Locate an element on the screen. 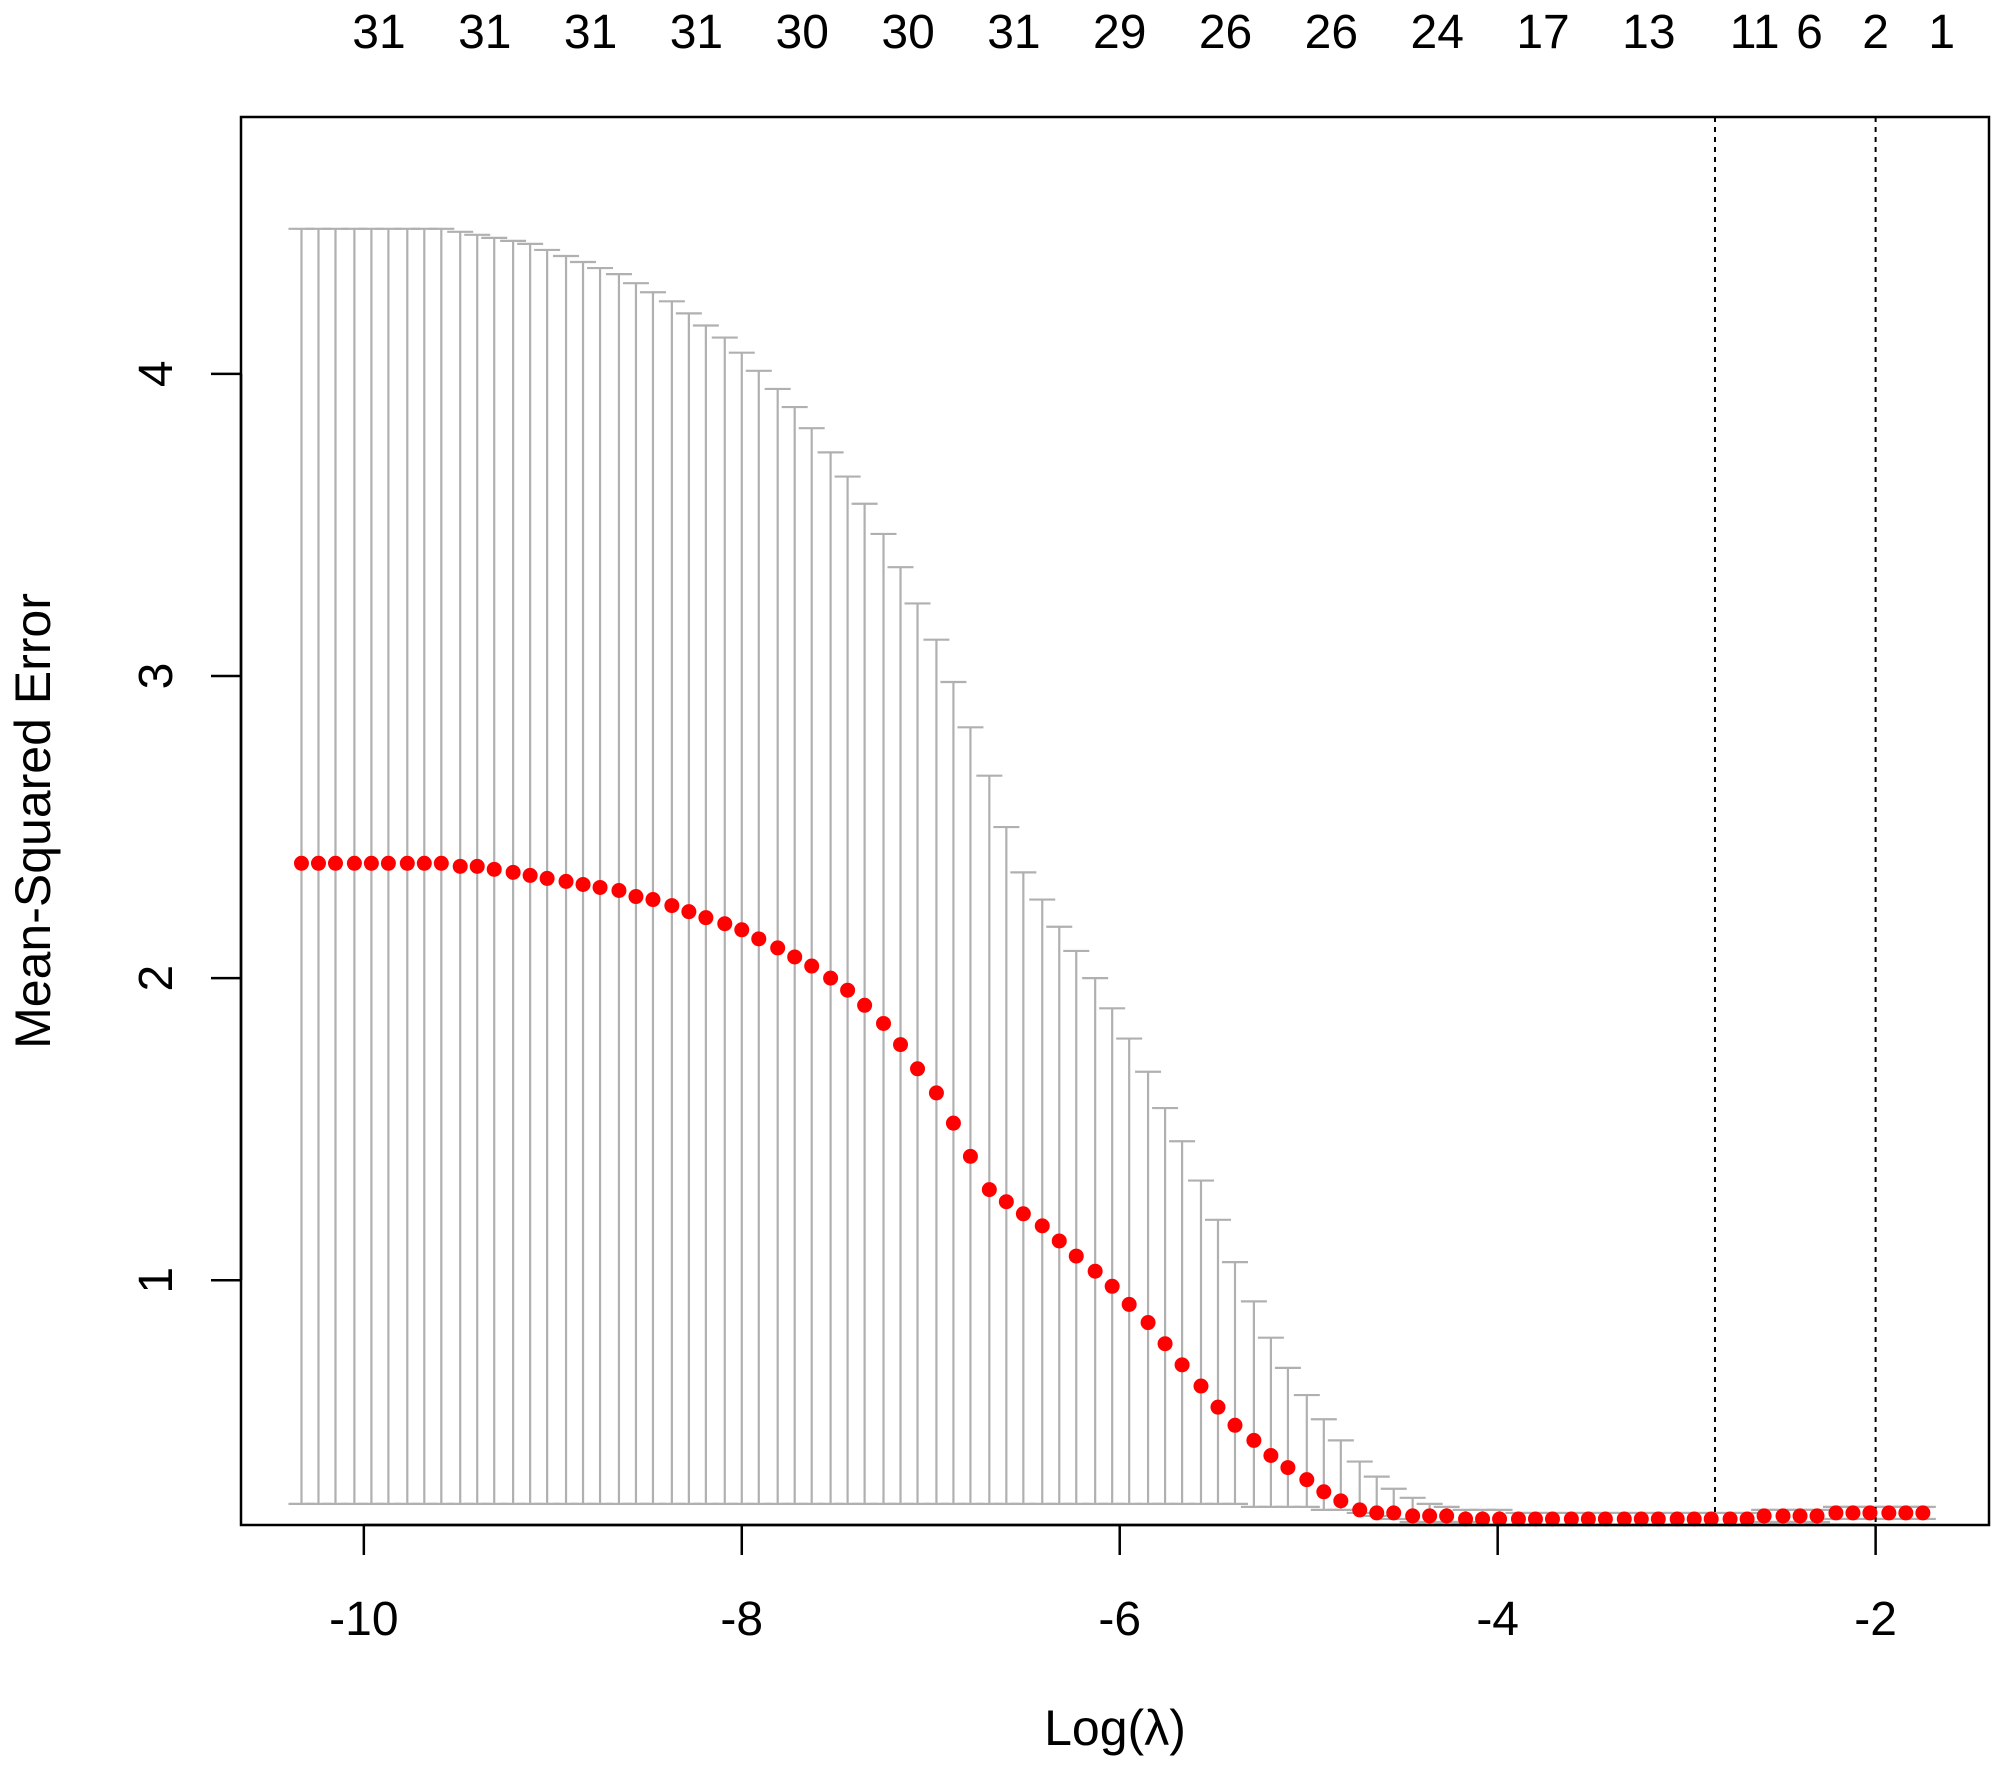  x-tick-label: -2 is located at coordinates (1875, 1619).